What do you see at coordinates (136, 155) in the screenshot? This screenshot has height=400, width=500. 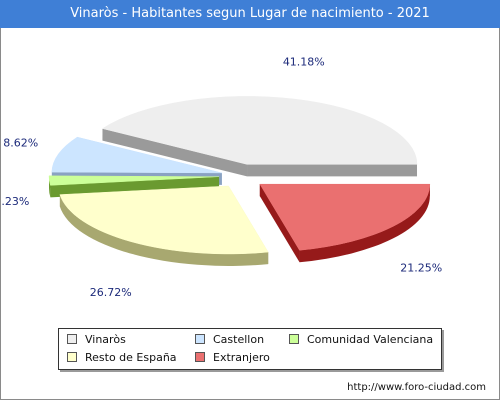 I see `pie-top-castellon` at bounding box center [136, 155].